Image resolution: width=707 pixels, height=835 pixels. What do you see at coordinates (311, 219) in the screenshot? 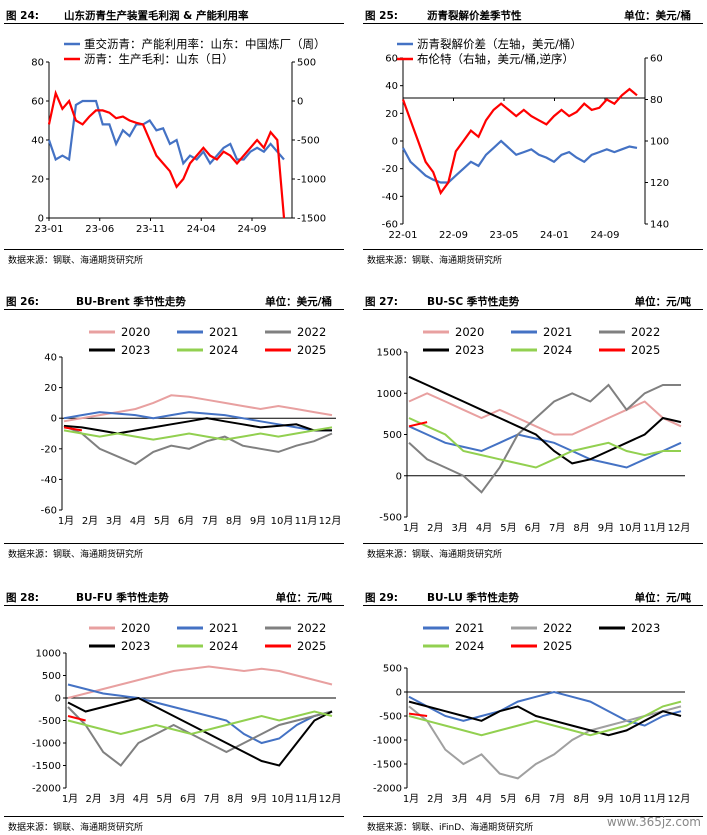
I see `y-tick-label-right: -1500` at bounding box center [311, 219].